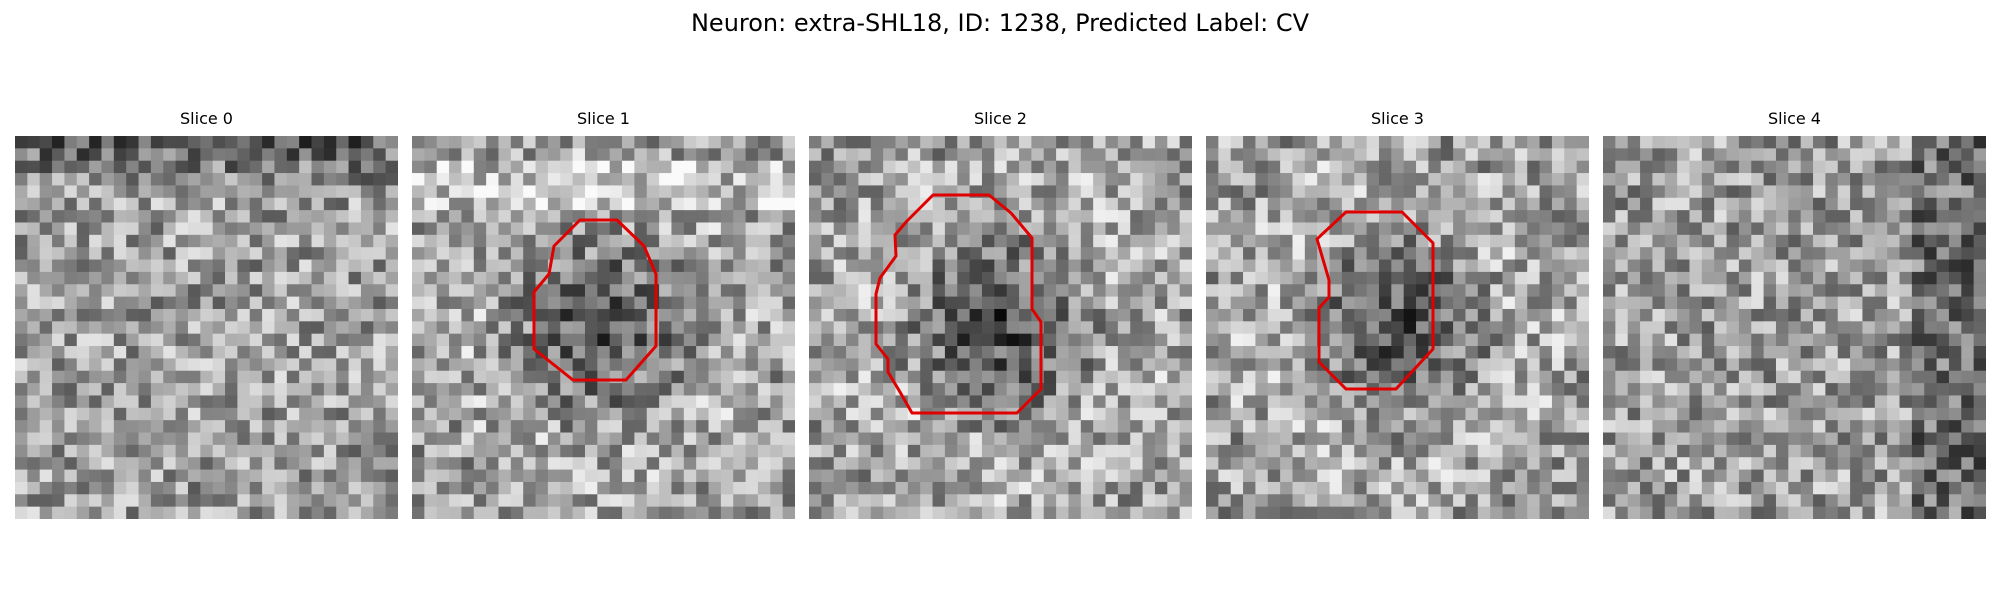  I want to click on slice-panel-3: Slice 3, so click(1397, 313).